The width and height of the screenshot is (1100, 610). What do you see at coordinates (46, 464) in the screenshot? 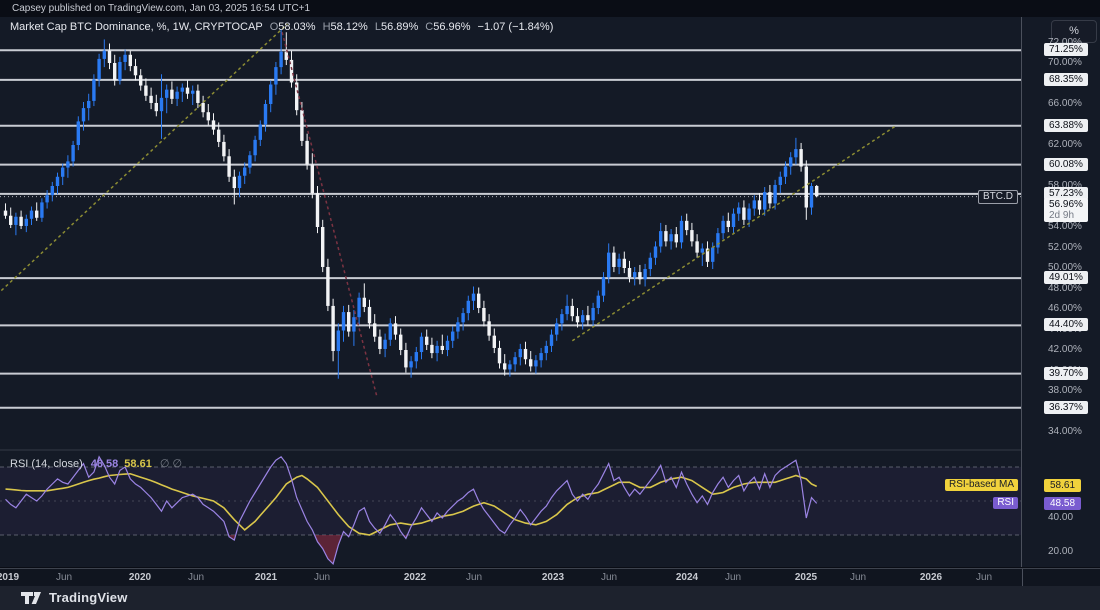
I see `rsi-legend-title: RSI (14, close)` at bounding box center [46, 464].